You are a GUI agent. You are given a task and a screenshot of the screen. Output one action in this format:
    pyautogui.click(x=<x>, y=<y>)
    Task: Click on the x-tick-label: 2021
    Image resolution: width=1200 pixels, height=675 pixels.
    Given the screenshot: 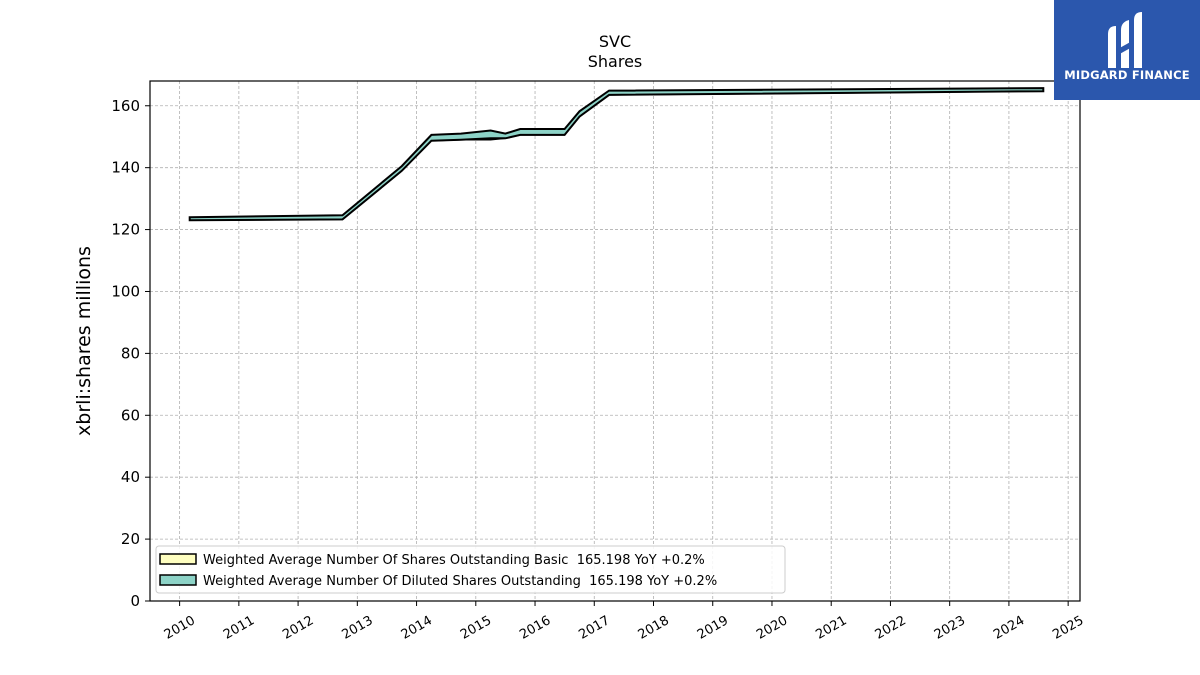 What is the action you would take?
    pyautogui.click(x=831, y=628)
    